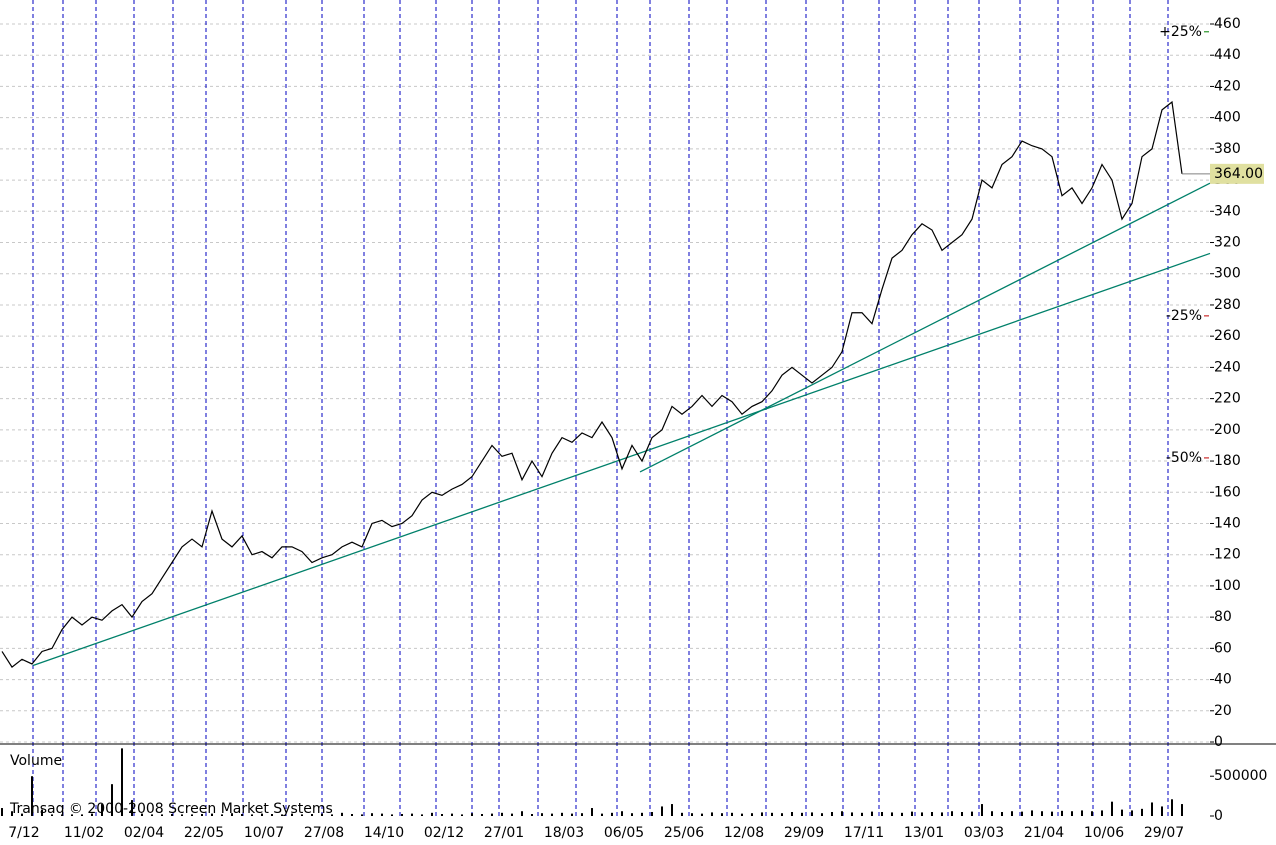 Image resolution: width=1276 pixels, height=845 pixels. What do you see at coordinates (1227, 149) in the screenshot?
I see `y-tick-label: 380` at bounding box center [1227, 149].